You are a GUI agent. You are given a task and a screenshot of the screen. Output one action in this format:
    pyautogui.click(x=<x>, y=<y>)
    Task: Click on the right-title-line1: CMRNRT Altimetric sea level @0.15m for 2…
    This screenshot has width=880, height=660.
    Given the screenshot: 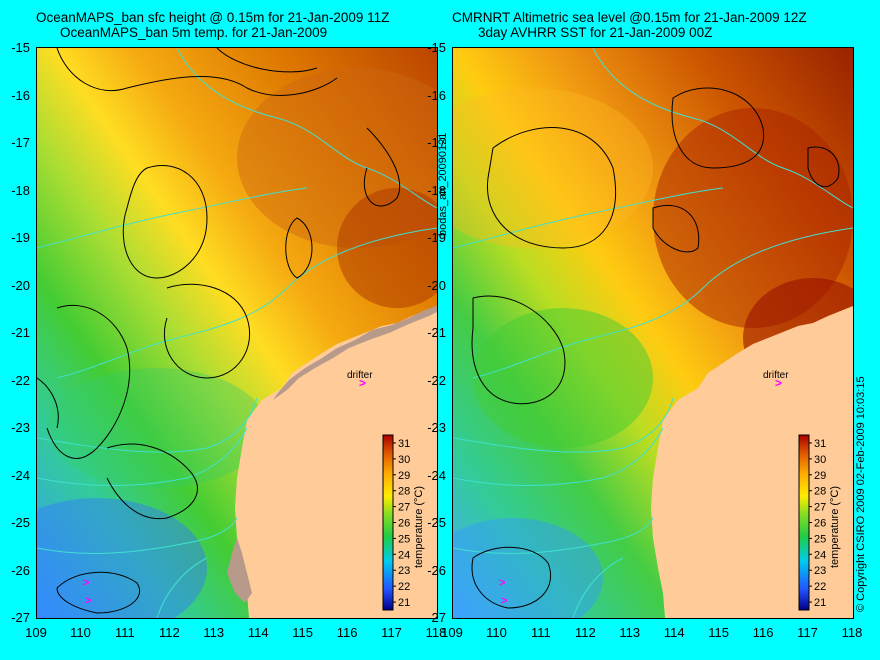 What is the action you would take?
    pyautogui.click(x=629, y=17)
    